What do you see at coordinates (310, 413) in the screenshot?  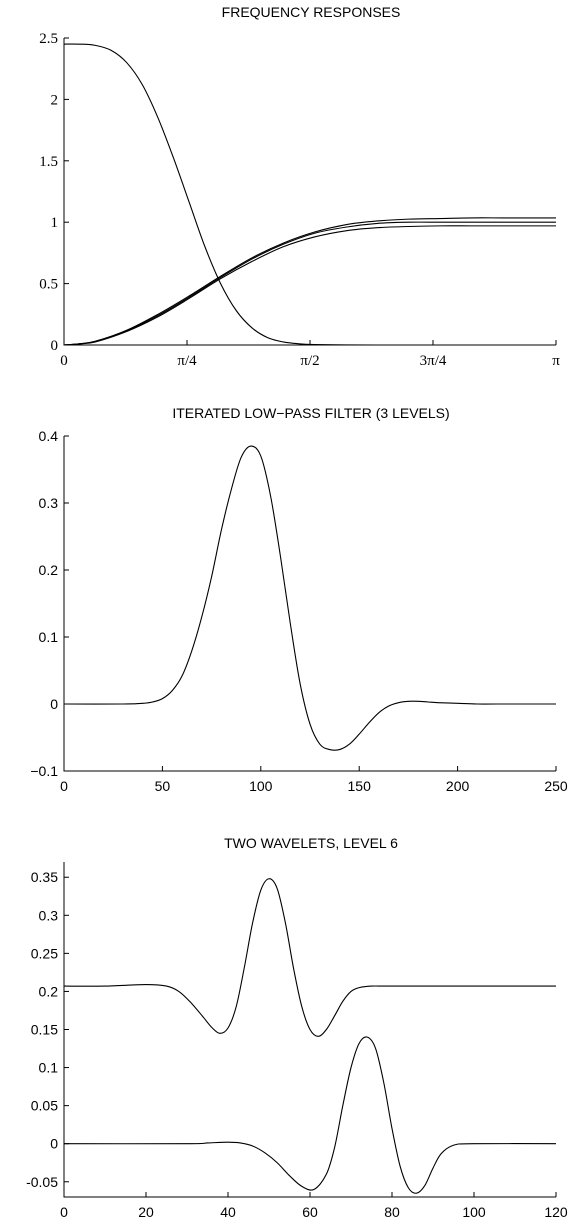 I see `chart-title: ITERATED LOW−PASS FILTER (3 LEVELS)` at bounding box center [310, 413].